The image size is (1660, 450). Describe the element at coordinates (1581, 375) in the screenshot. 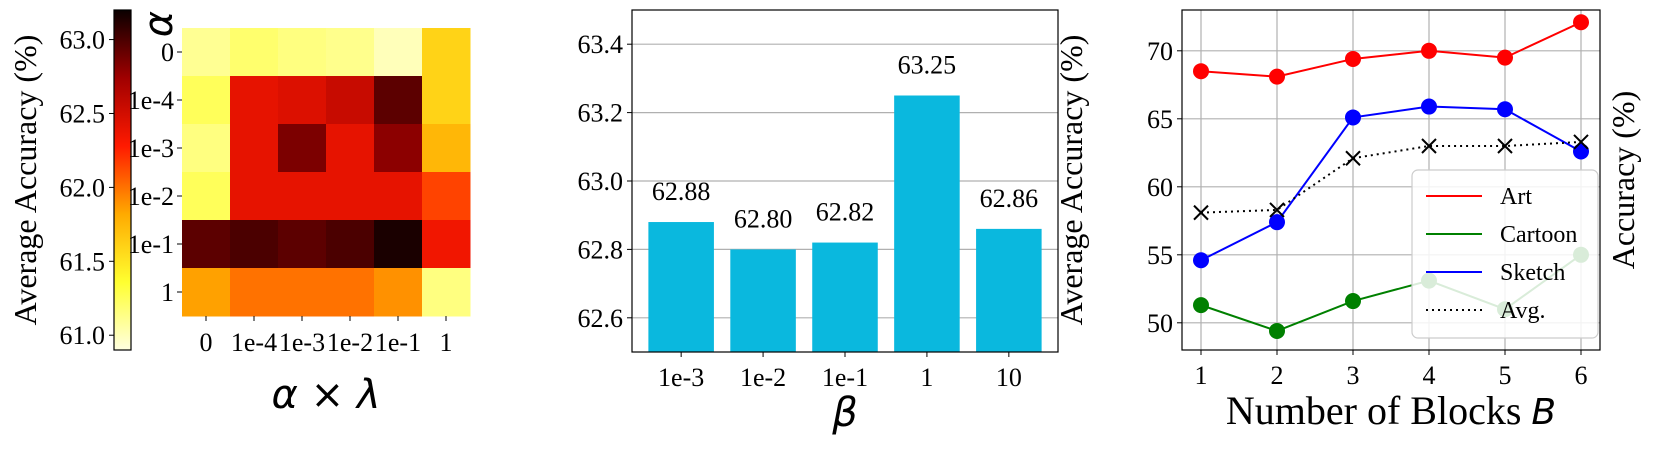

I see `line-chart-x-tick-label: 6` at that location.